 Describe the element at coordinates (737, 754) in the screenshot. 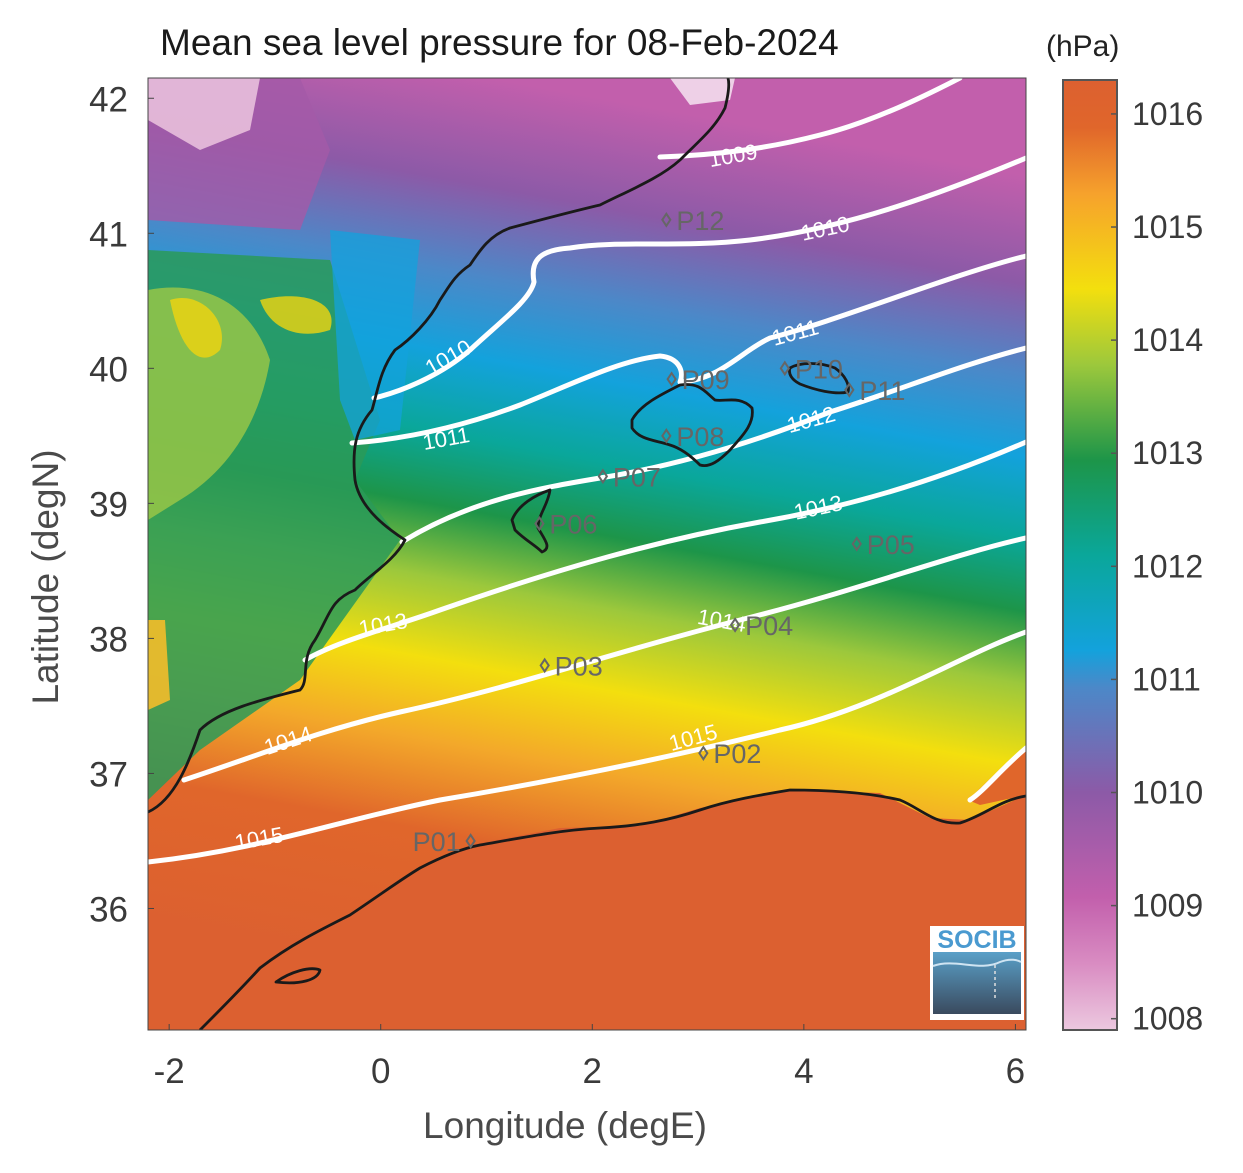

I see `station-label: P02` at that location.